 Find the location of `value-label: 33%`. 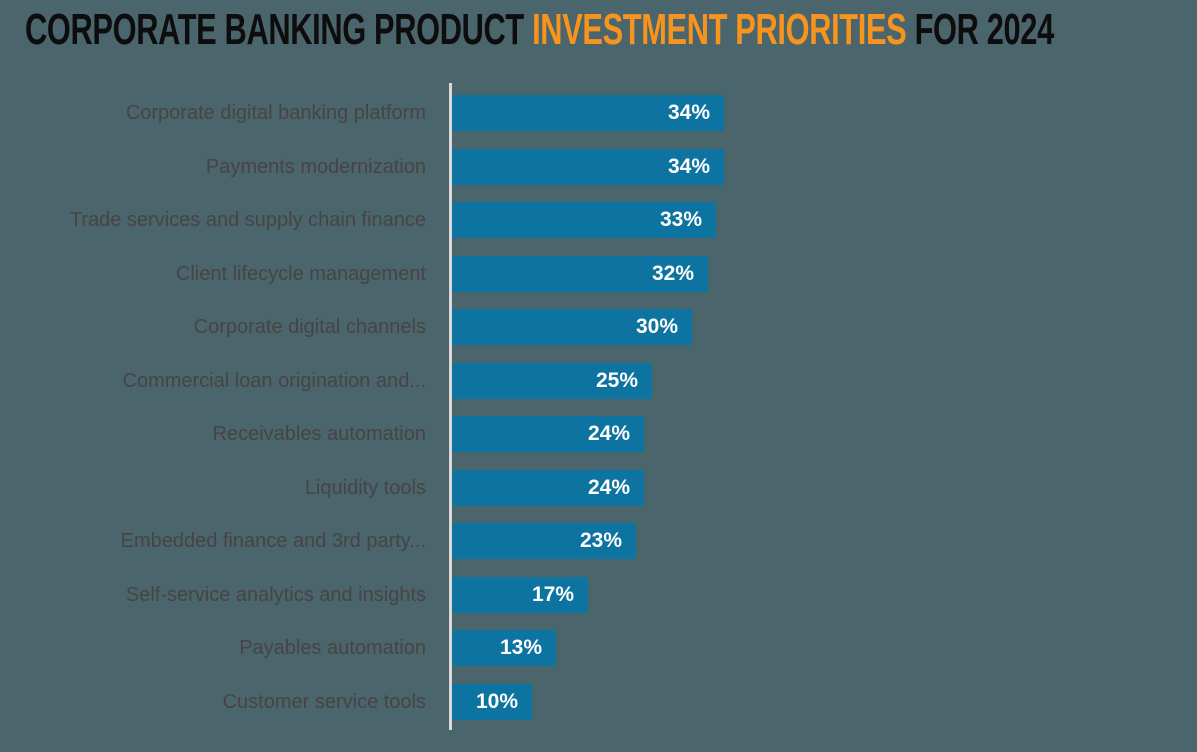

value-label: 33% is located at coordinates (680, 219).